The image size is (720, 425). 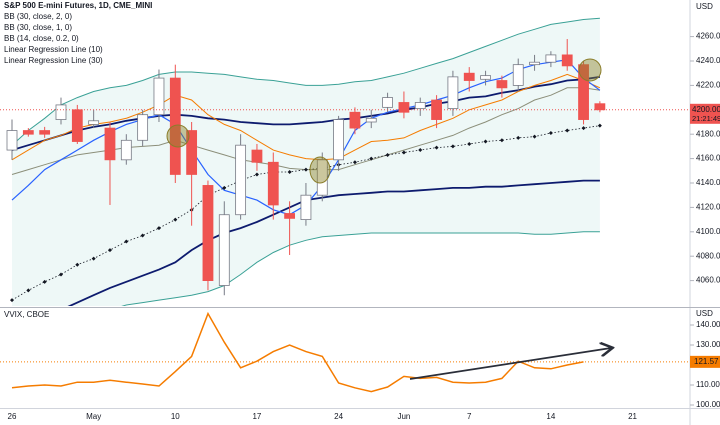 What do you see at coordinates (12, 416) in the screenshot?
I see `x-tick-label: 26` at bounding box center [12, 416].